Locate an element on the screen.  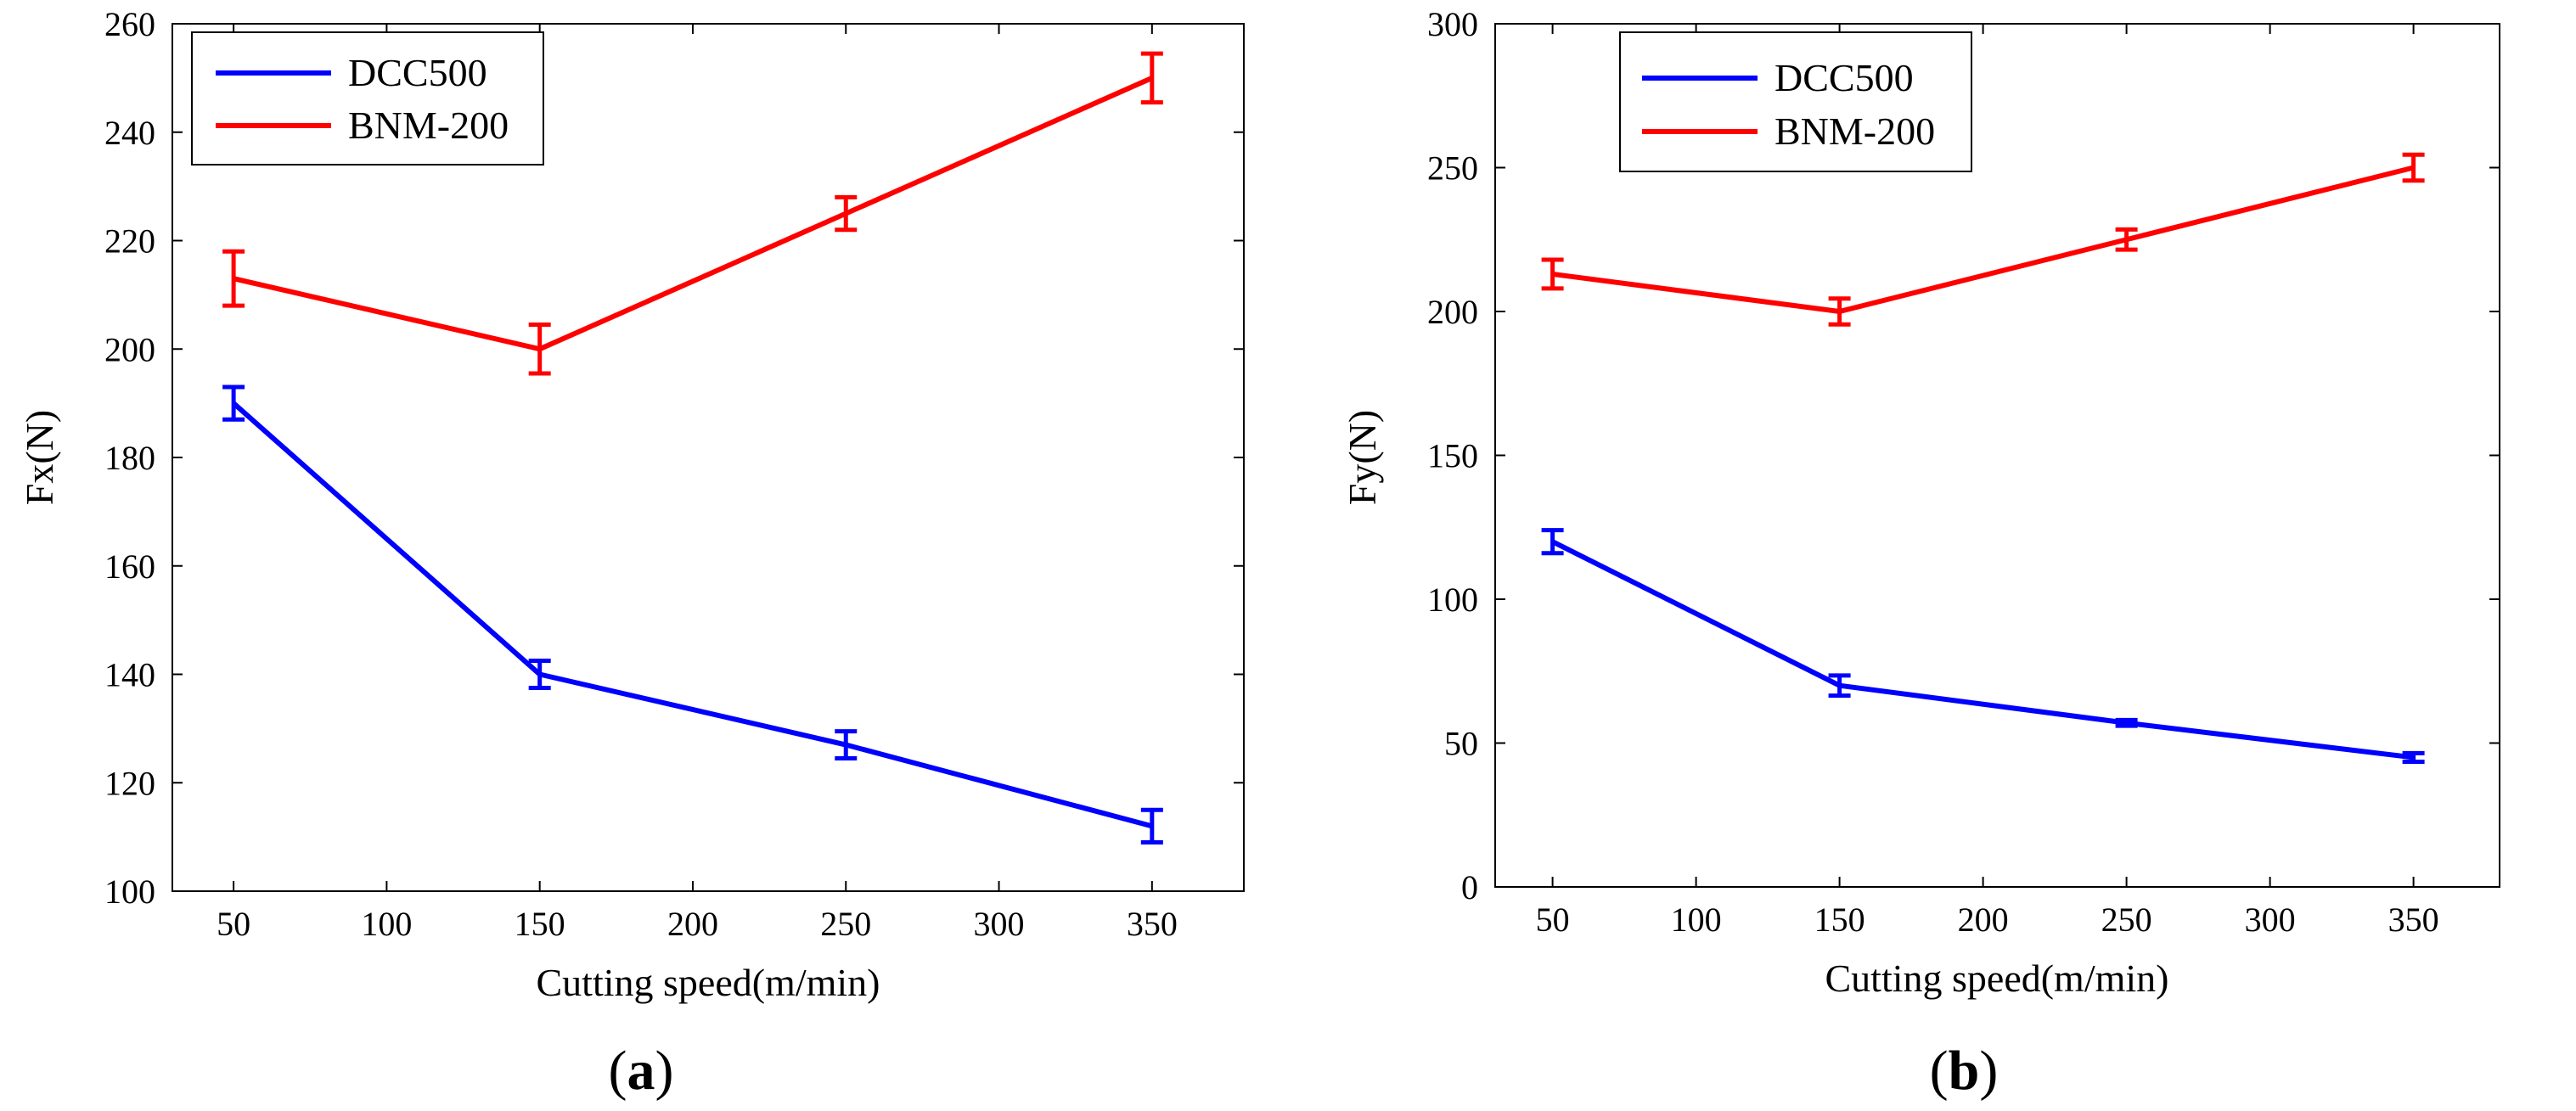
panel-label-letter-b: b is located at coordinates (1964, 1071).